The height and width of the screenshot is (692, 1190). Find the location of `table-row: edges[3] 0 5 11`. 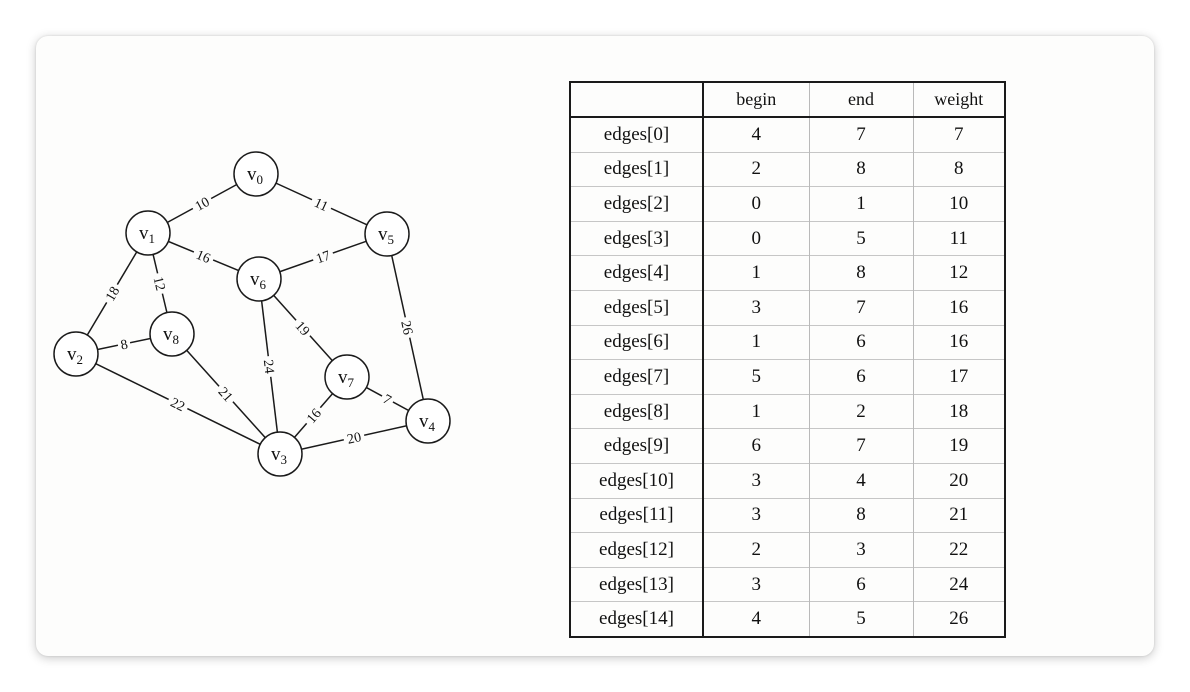

table-row: edges[3] 0 5 11 is located at coordinates (787, 238).